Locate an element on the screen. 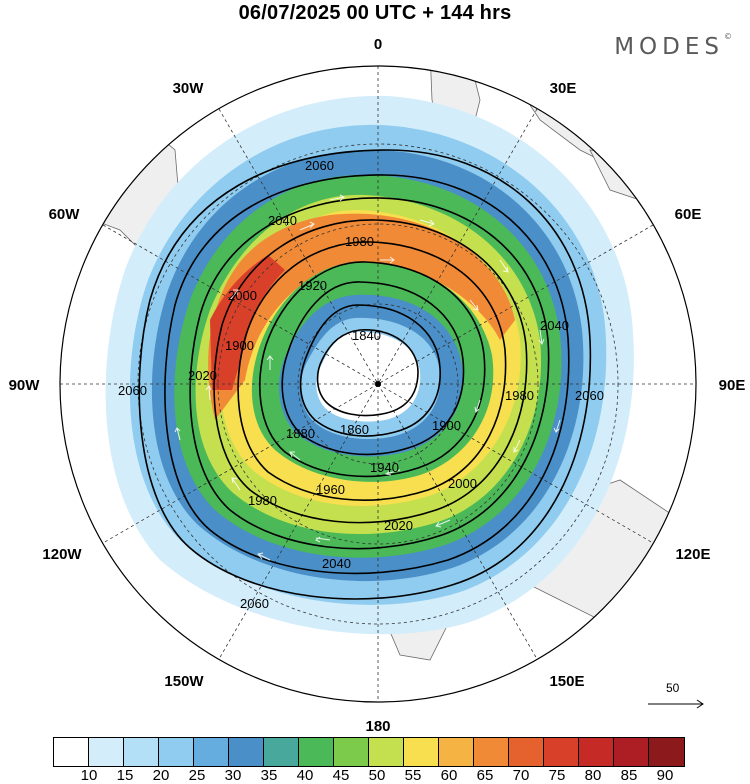 The width and height of the screenshot is (750, 784). colorbar-tick-label: 40 is located at coordinates (305, 775).